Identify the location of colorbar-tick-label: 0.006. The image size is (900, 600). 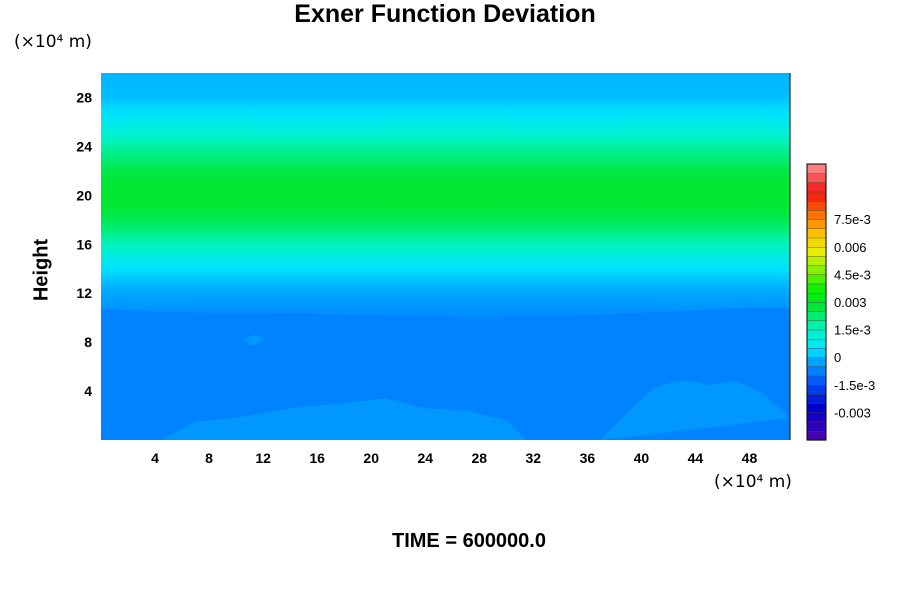
(850, 247).